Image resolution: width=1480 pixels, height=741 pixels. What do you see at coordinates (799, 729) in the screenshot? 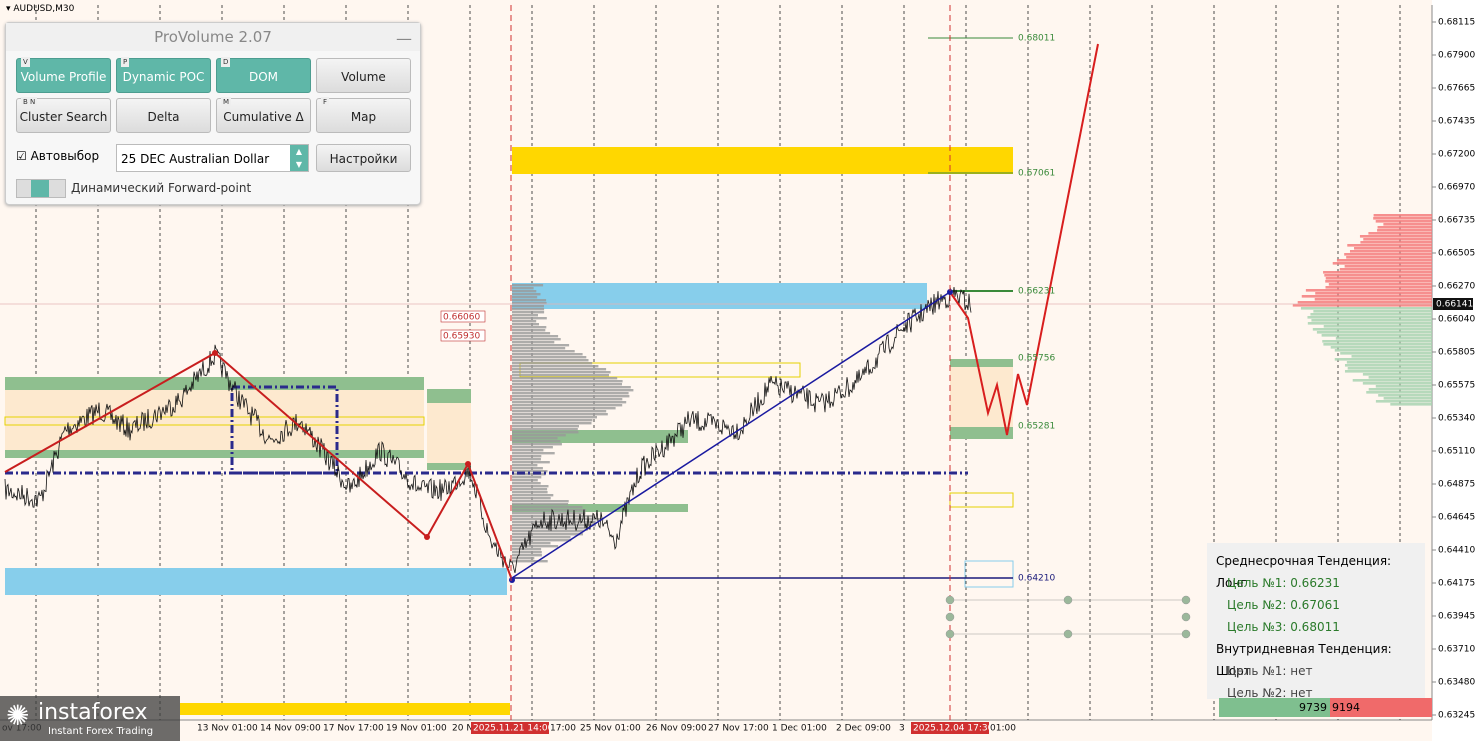
I see `time-label: 1 Dec 01:00` at bounding box center [799, 729].